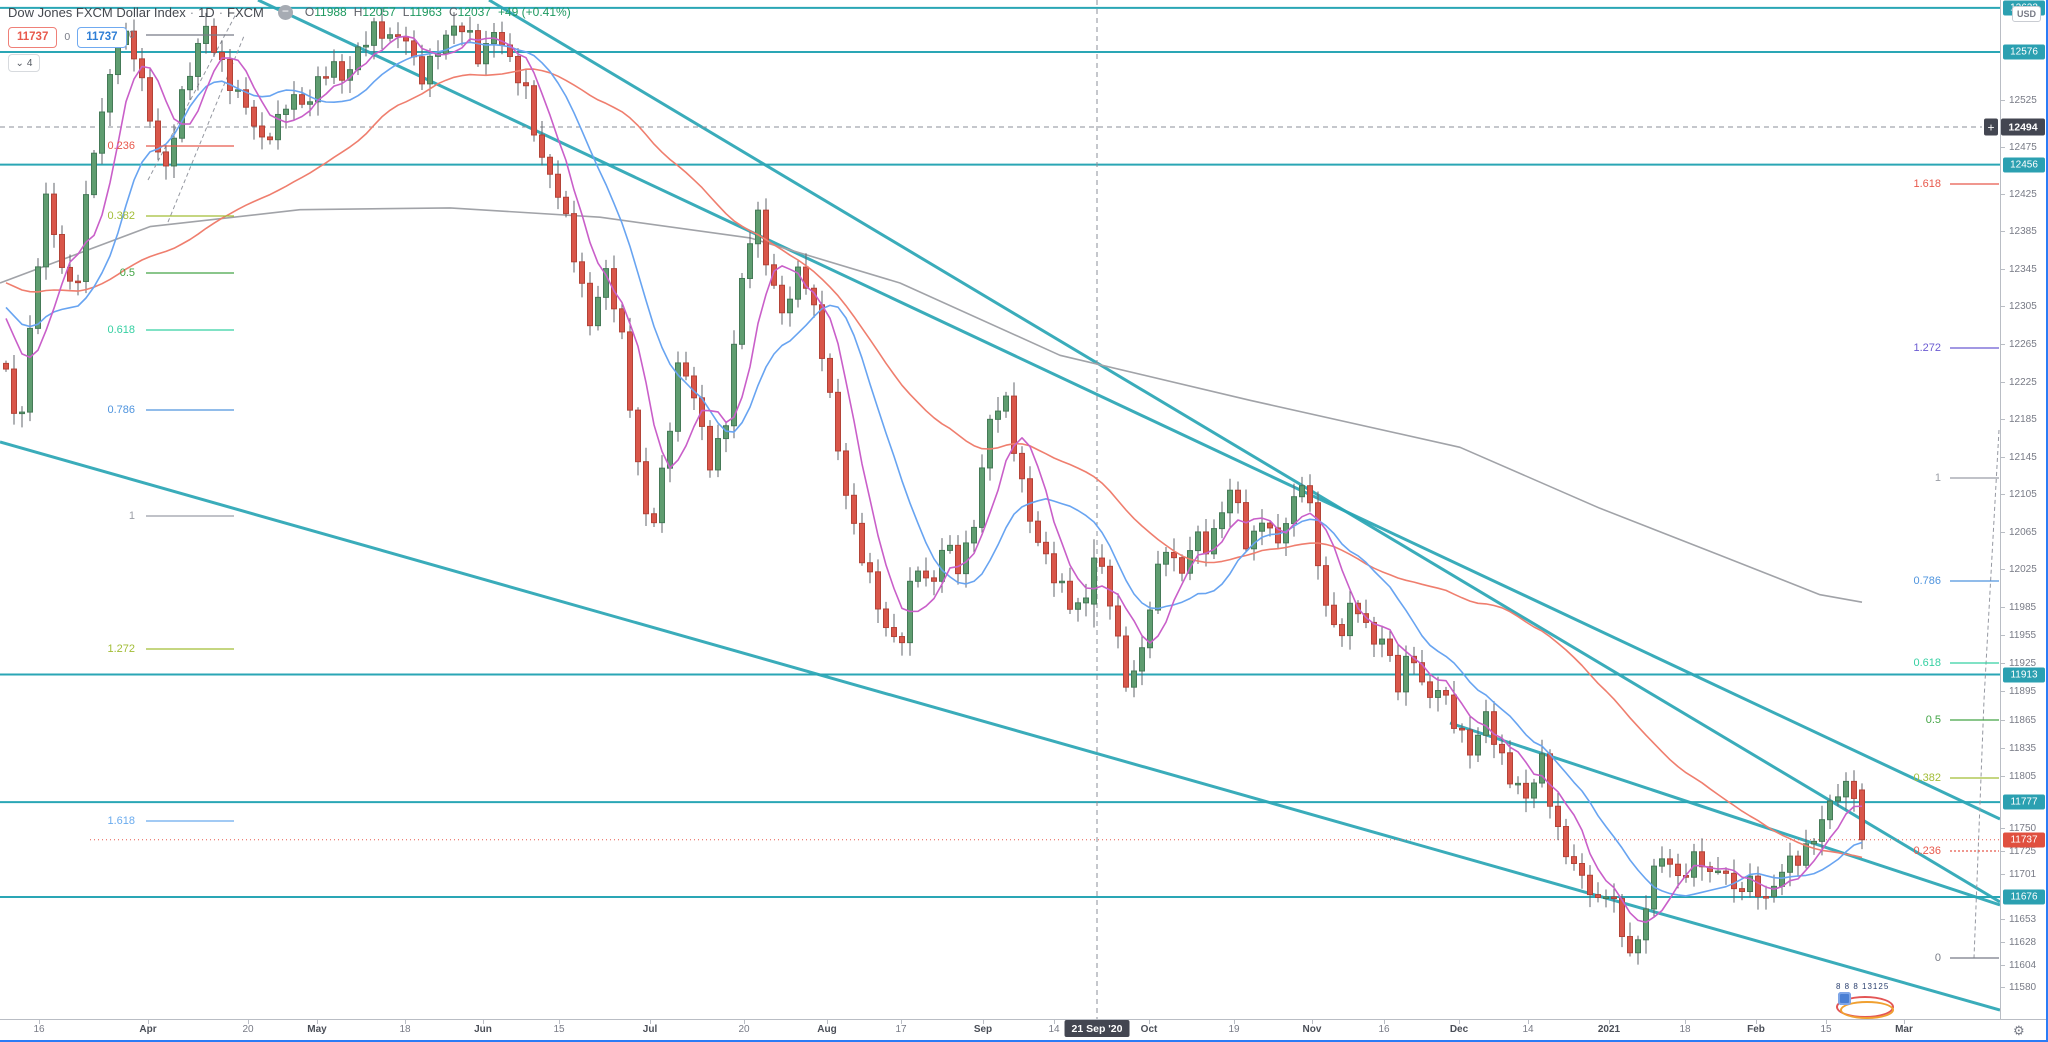 The image size is (2048, 1042). What do you see at coordinates (1609, 1029) in the screenshot?
I see `time-tick-label: 2021` at bounding box center [1609, 1029].